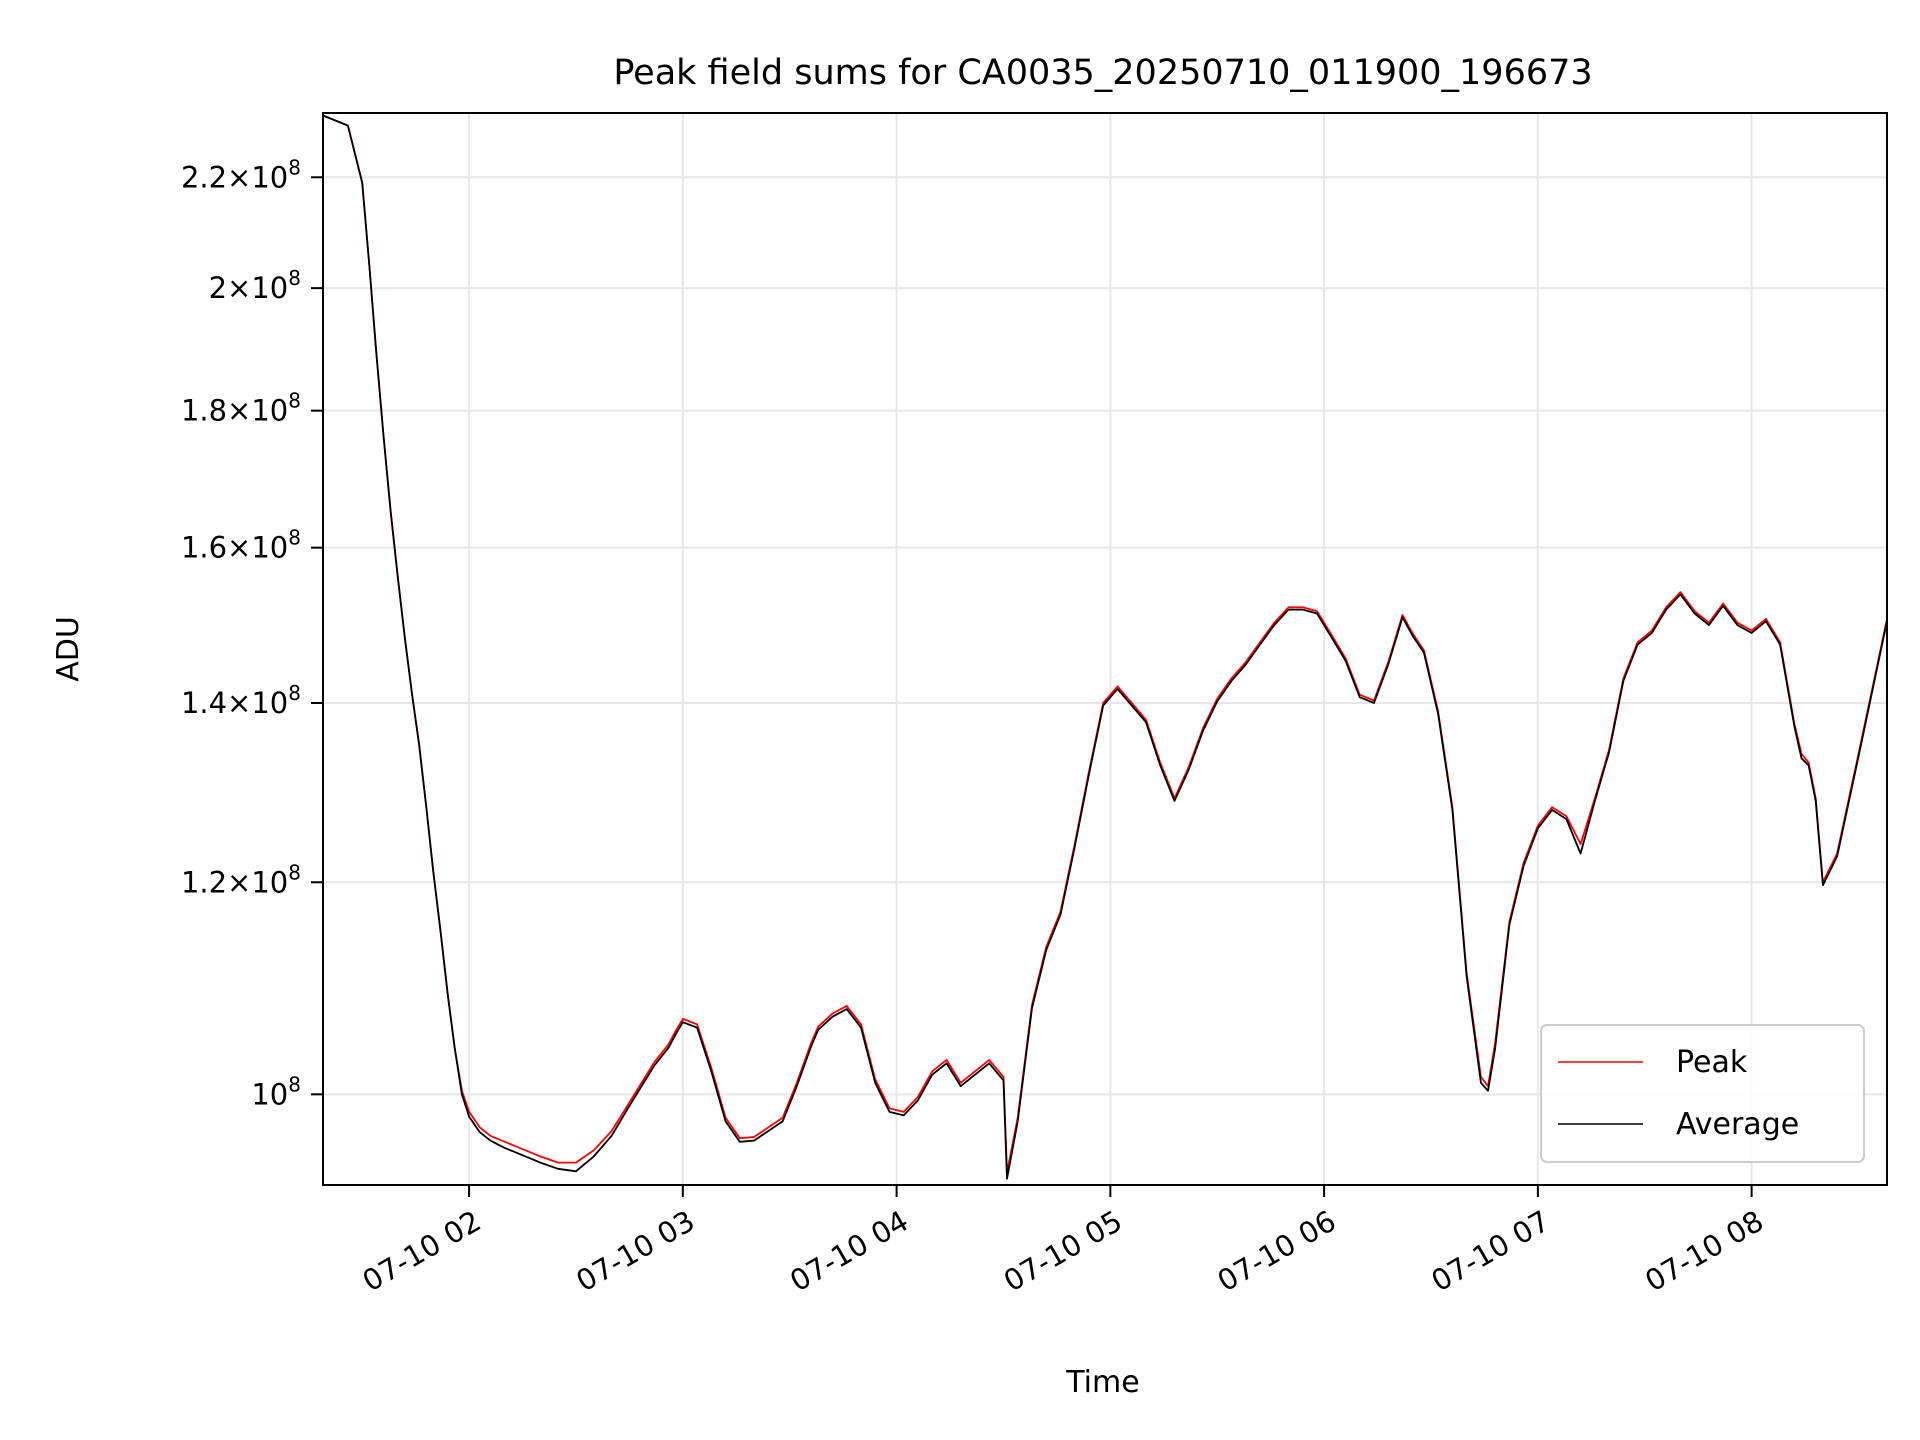 The width and height of the screenshot is (1920, 1440). I want to click on y-tick-label-5: 2×108, so click(255, 285).